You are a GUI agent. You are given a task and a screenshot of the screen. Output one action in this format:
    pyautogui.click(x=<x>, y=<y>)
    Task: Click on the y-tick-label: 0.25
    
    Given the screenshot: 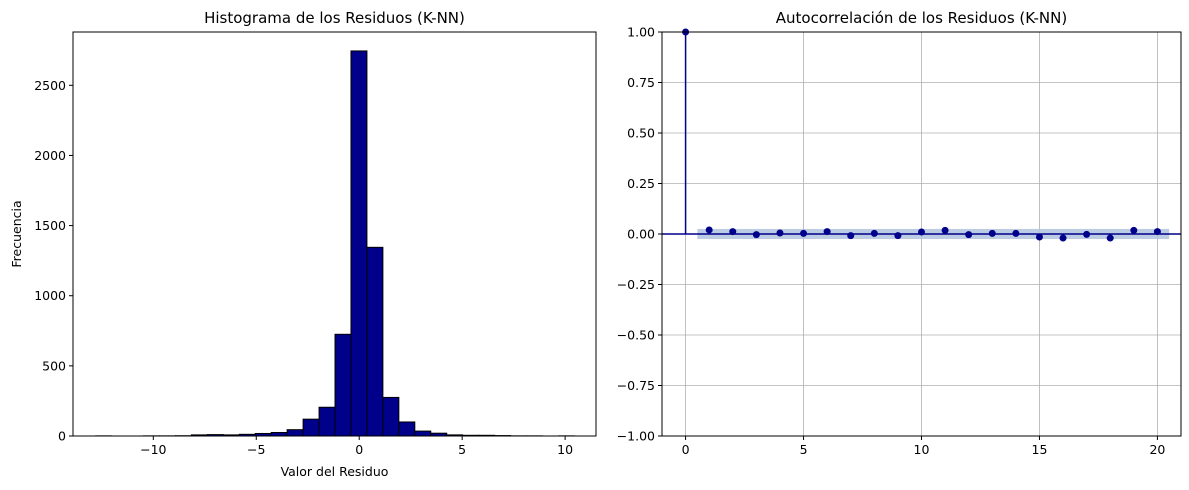 What is the action you would take?
    pyautogui.click(x=641, y=183)
    